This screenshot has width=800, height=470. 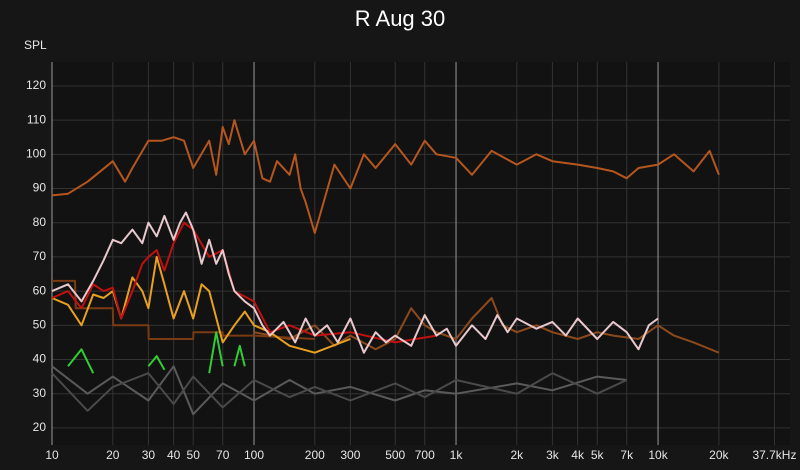 What do you see at coordinates (149, 455) in the screenshot?
I see `x-tick-label: 30` at bounding box center [149, 455].